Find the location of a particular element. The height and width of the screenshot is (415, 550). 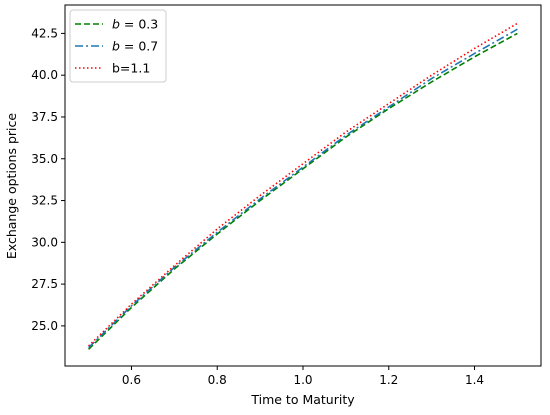

y-tick-label: 40.0 is located at coordinates (44, 75).